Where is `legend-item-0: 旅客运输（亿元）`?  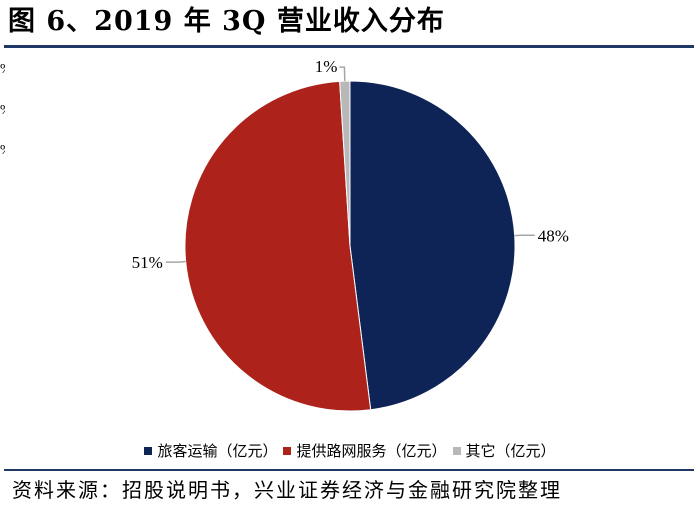
legend-item-0: 旅客运输（亿元） is located at coordinates (210, 450).